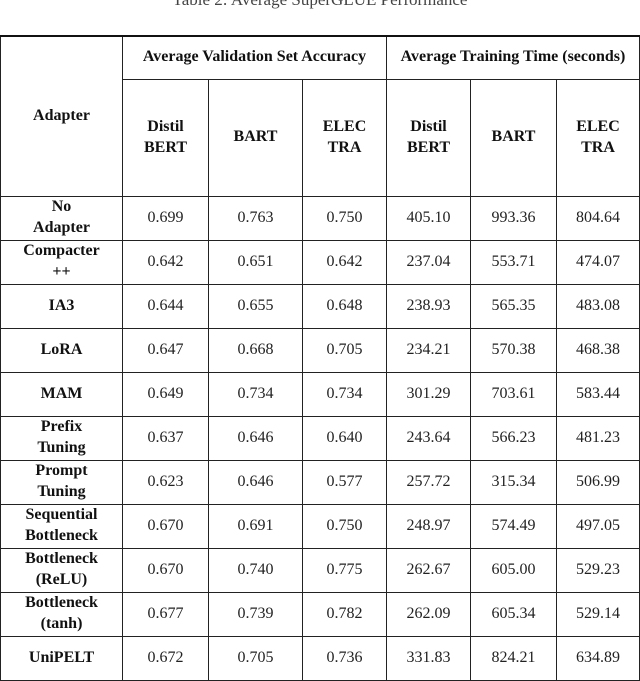 This screenshot has height=681, width=640. What do you see at coordinates (61, 394) in the screenshot?
I see `row-header: MAM` at bounding box center [61, 394].